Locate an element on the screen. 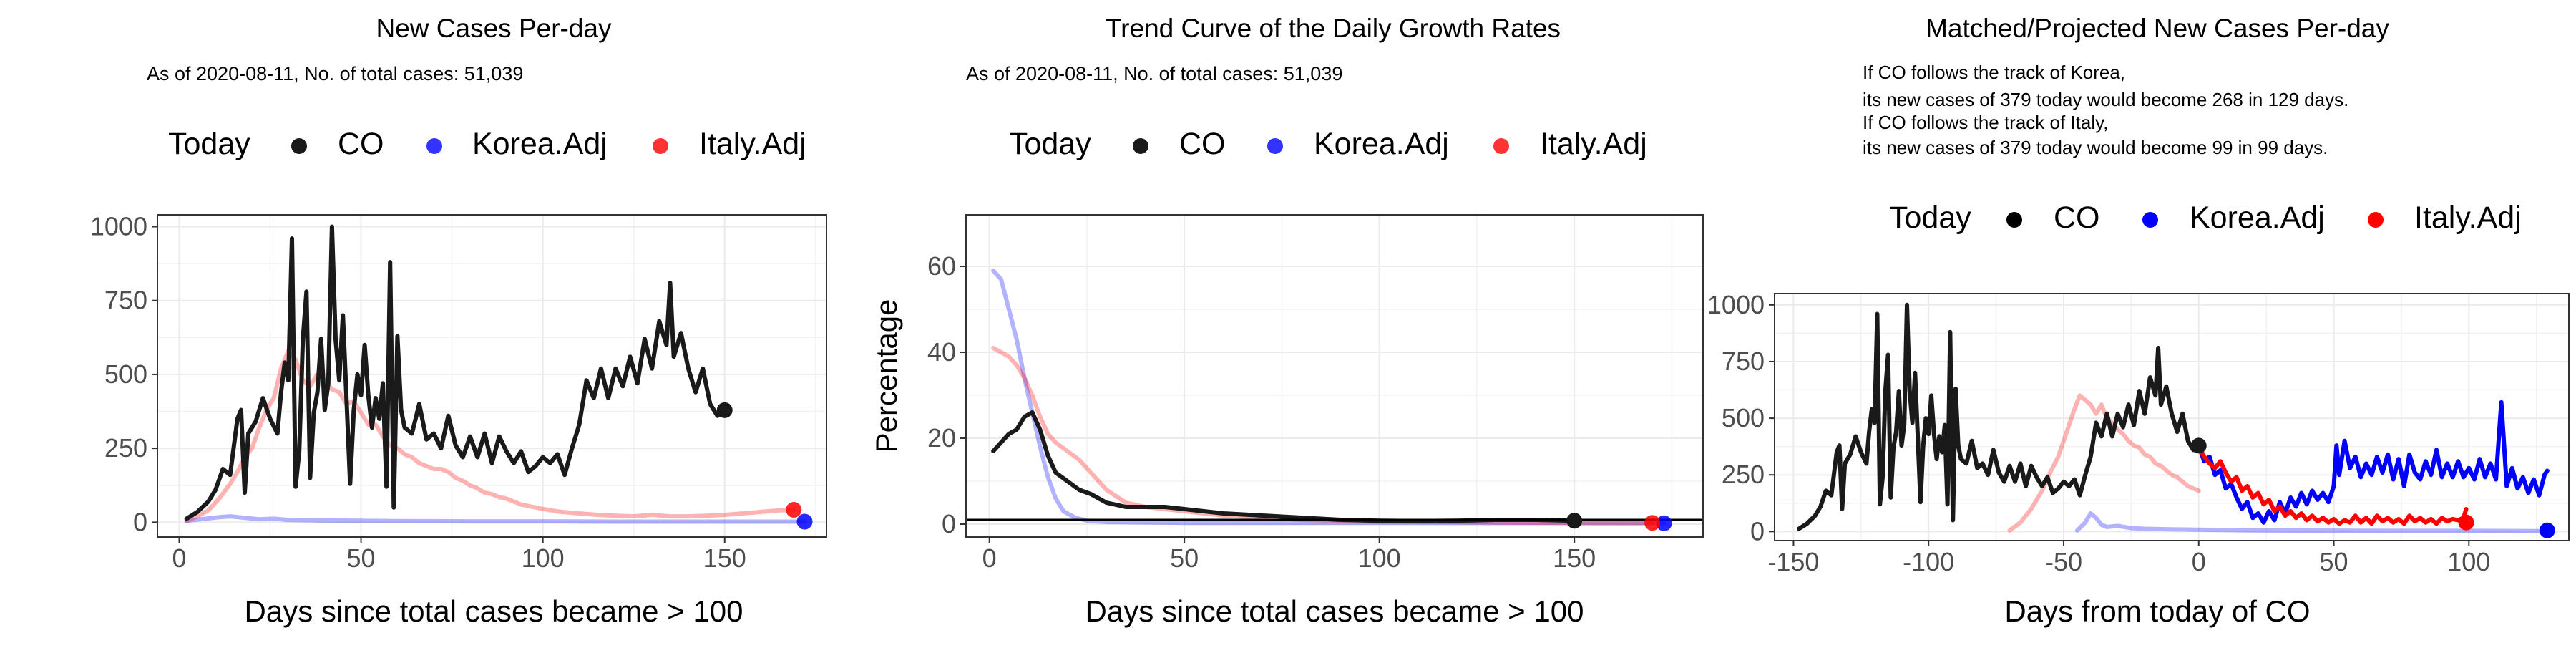  y-tick-label: 60 is located at coordinates (941, 266).